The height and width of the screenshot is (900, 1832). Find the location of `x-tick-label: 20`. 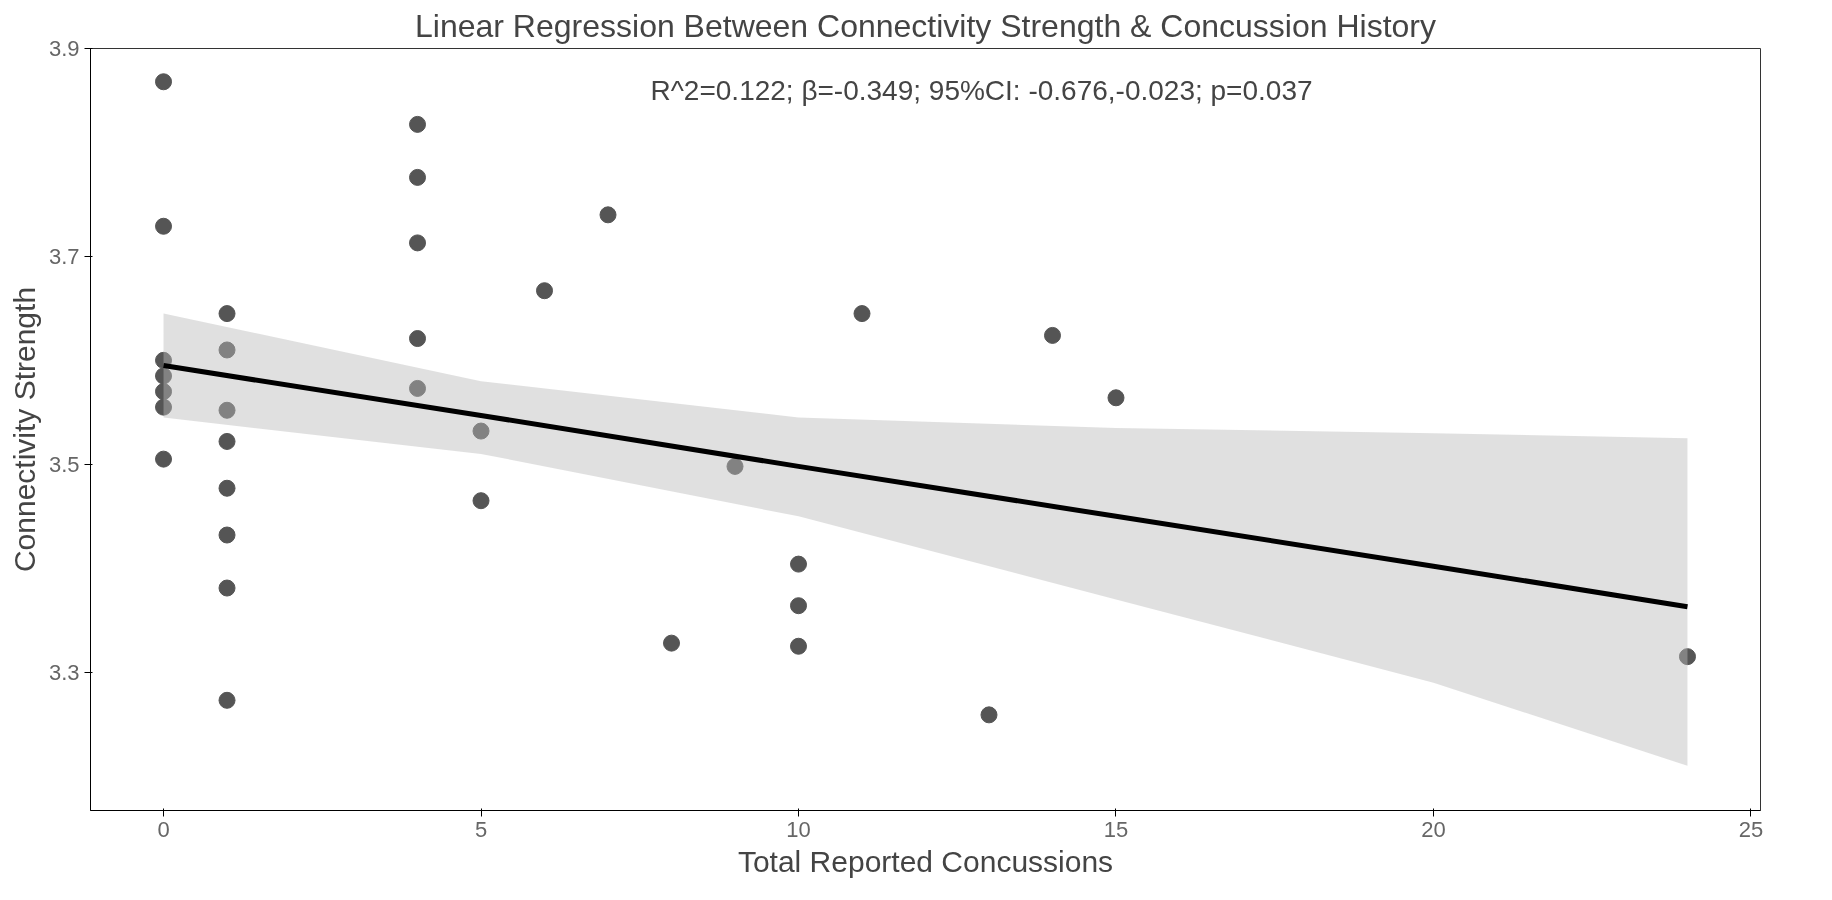

x-tick-label: 20 is located at coordinates (1433, 829).